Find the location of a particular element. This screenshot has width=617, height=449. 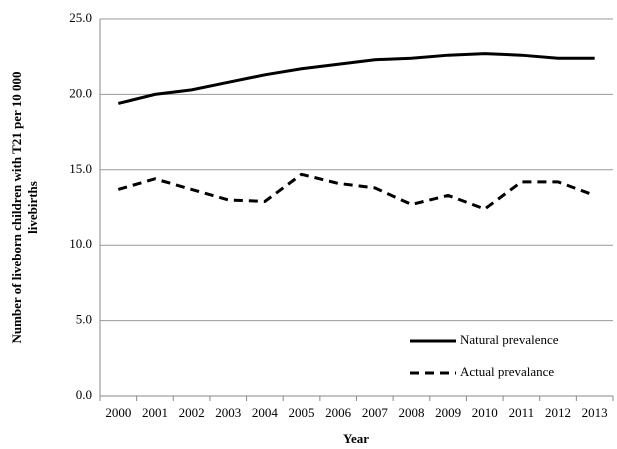

x-tick-label: 2010 is located at coordinates (485, 412).